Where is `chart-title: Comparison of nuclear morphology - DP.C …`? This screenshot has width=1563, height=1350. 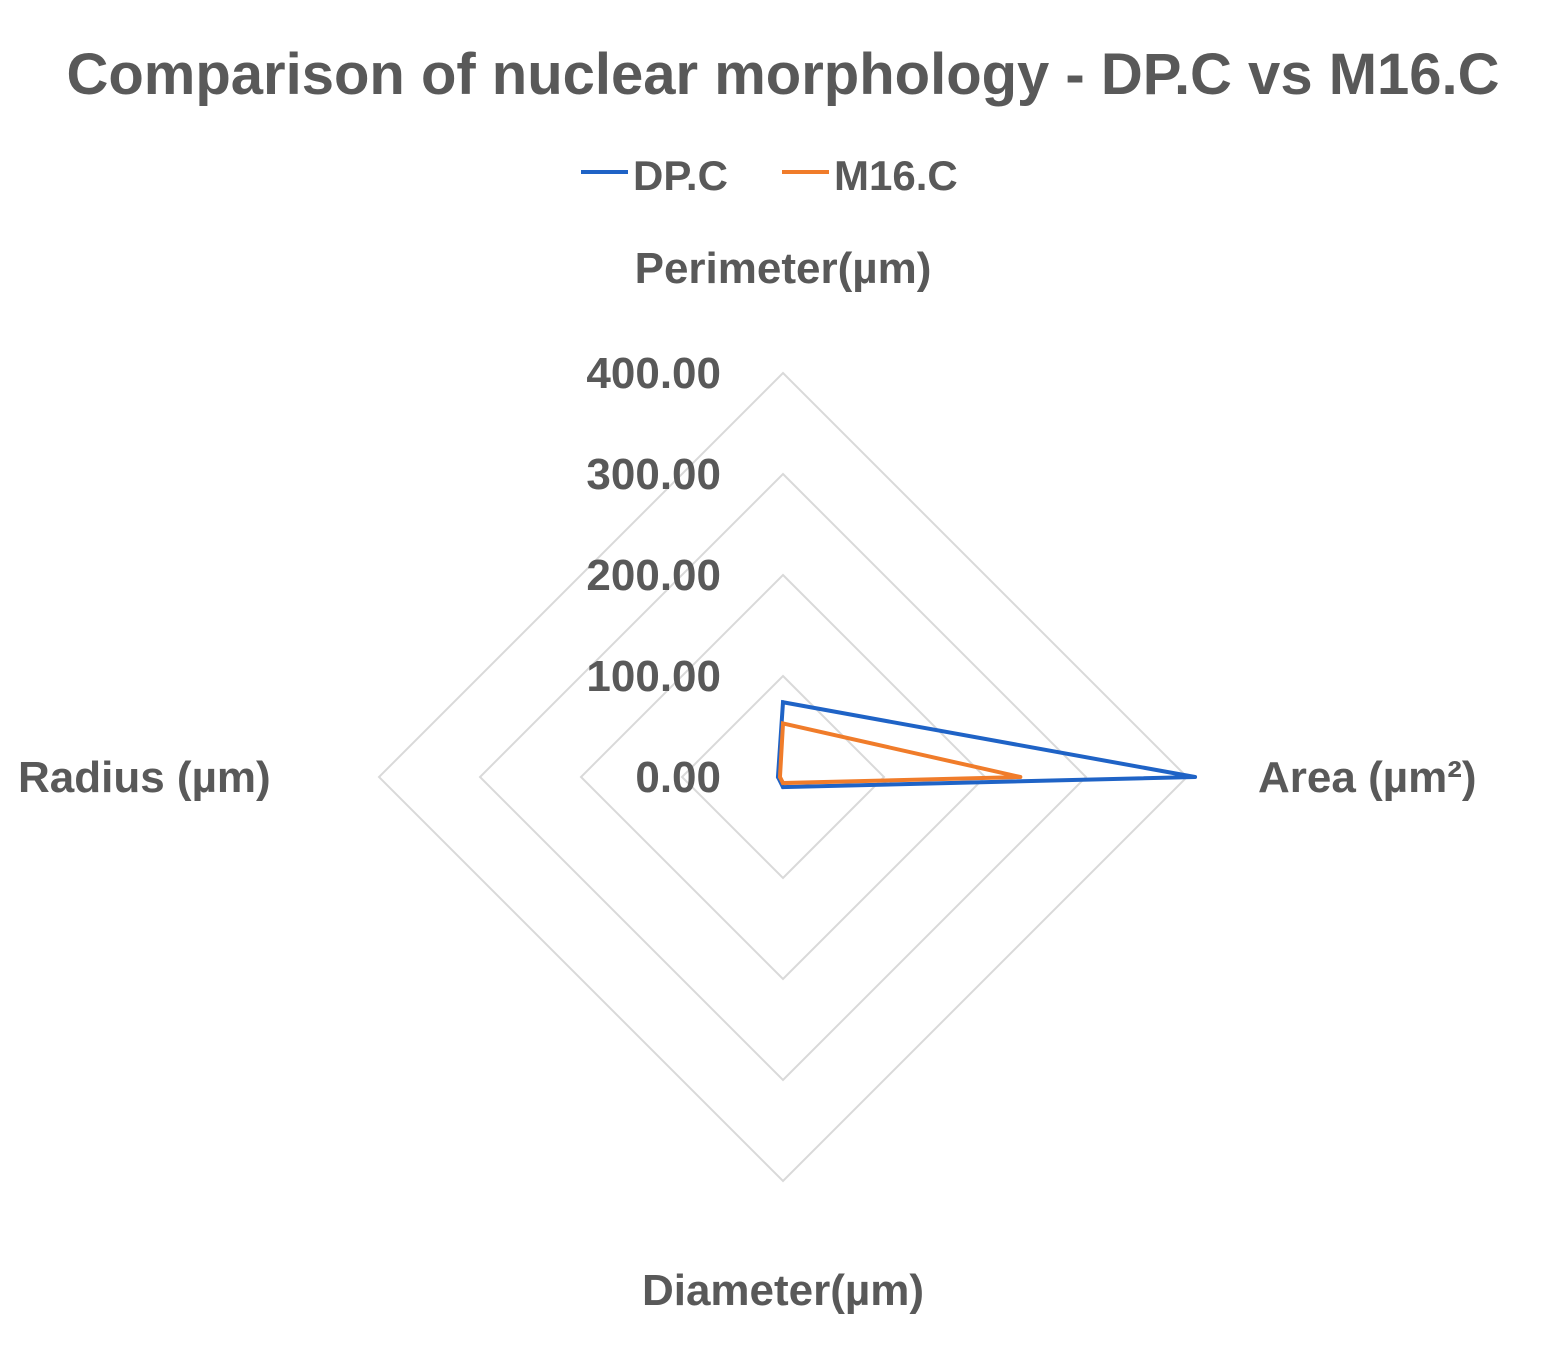
chart-title: Comparison of nuclear morphology - DP.C … is located at coordinates (782, 74).